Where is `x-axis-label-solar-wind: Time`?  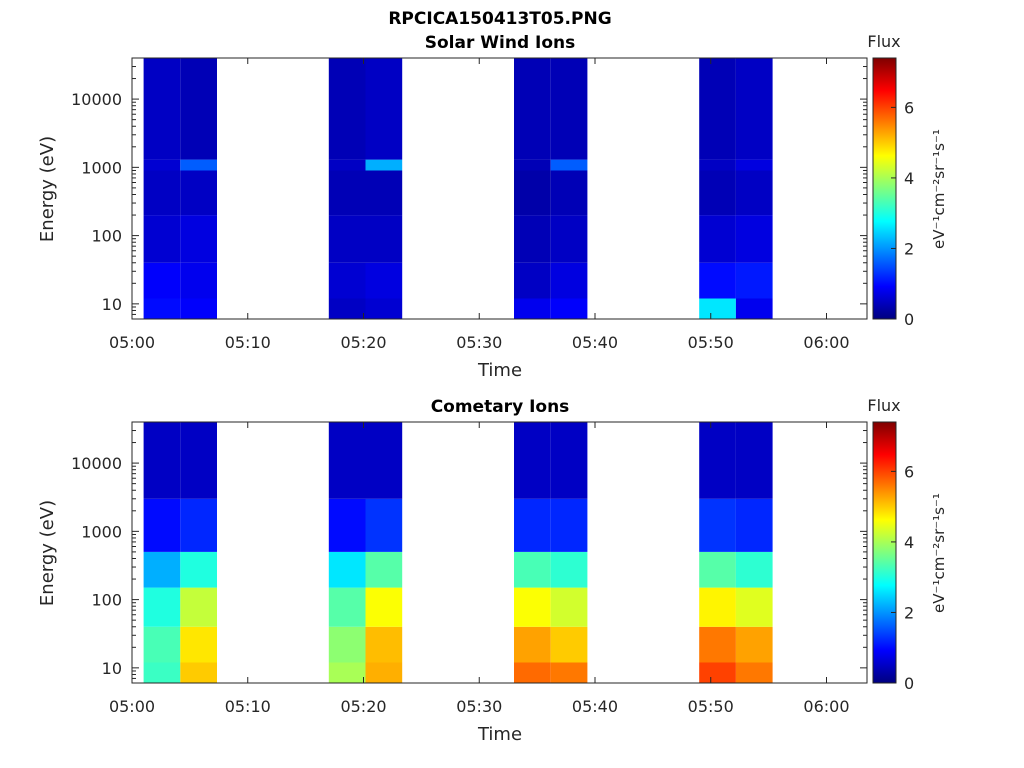
x-axis-label-solar-wind: Time is located at coordinates (499, 370).